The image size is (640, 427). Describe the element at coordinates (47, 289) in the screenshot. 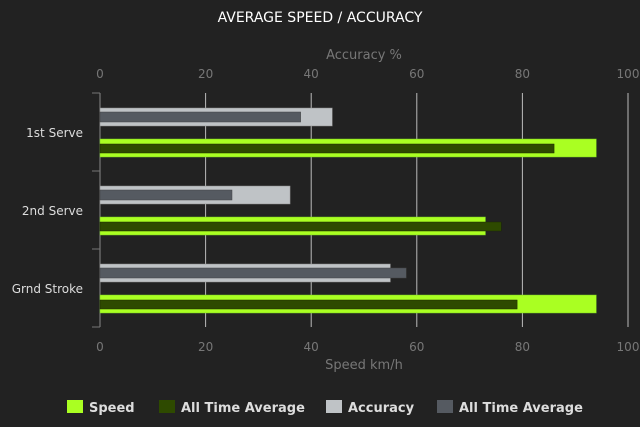

I see `category-label: Grnd Stroke` at that location.